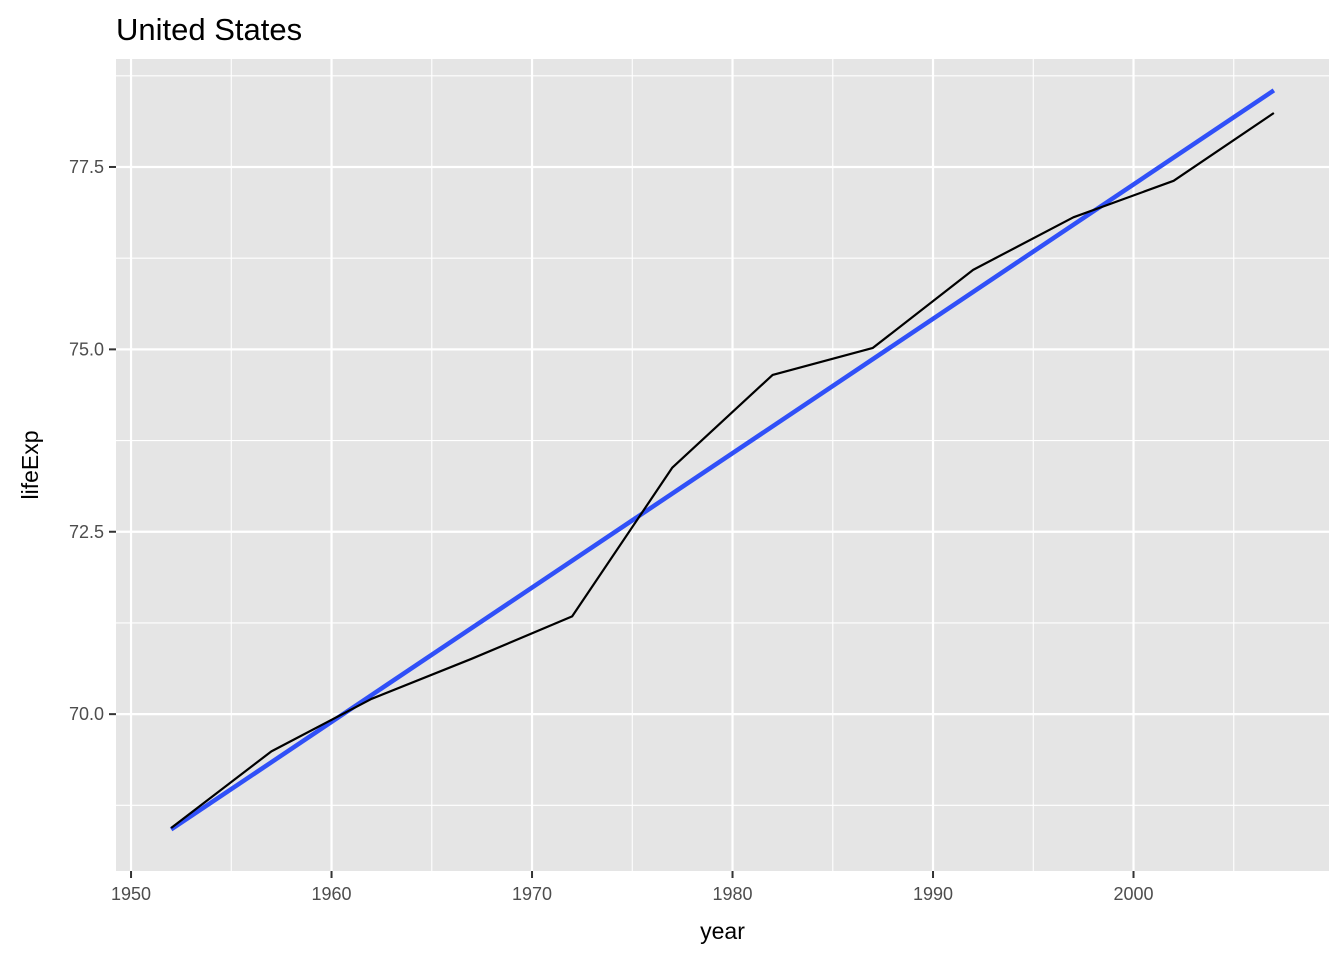 Image resolution: width=1344 pixels, height=960 pixels. Describe the element at coordinates (86, 532) in the screenshot. I see `y-tick-label: 72.5` at that location.